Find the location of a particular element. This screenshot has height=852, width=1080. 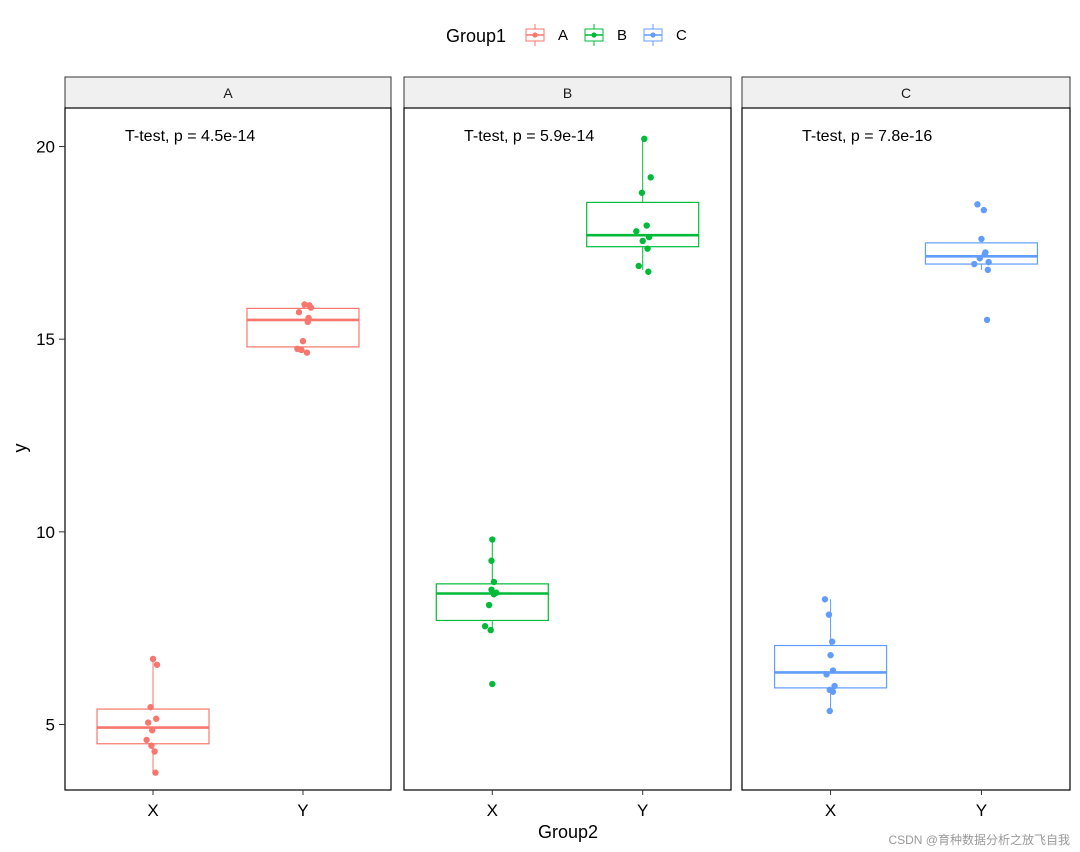

ttest-annotation: T-test, p = 4.5e-14 is located at coordinates (190, 136).